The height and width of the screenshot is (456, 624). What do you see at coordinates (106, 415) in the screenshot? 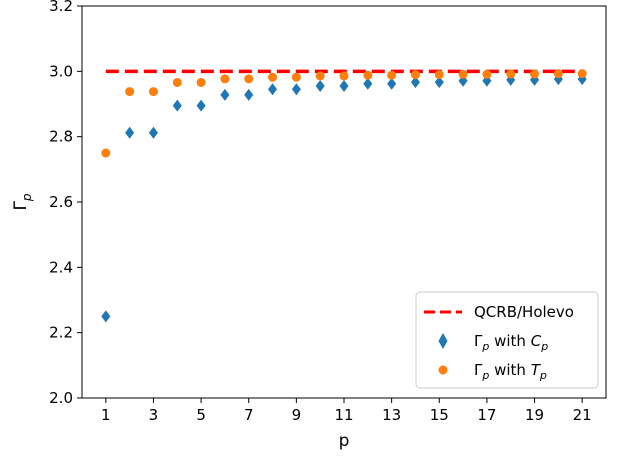
I see `x-tick-label: 1` at bounding box center [106, 415].